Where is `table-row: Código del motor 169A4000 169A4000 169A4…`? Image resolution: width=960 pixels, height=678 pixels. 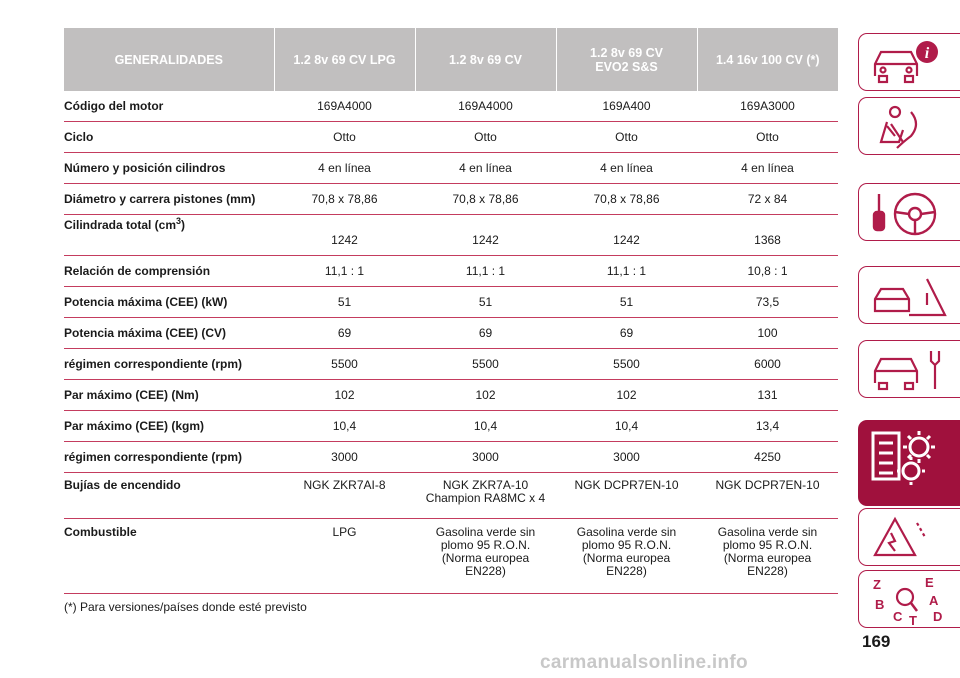 table-row: Código del motor 169A4000 169A4000 169A4… is located at coordinates (451, 106).